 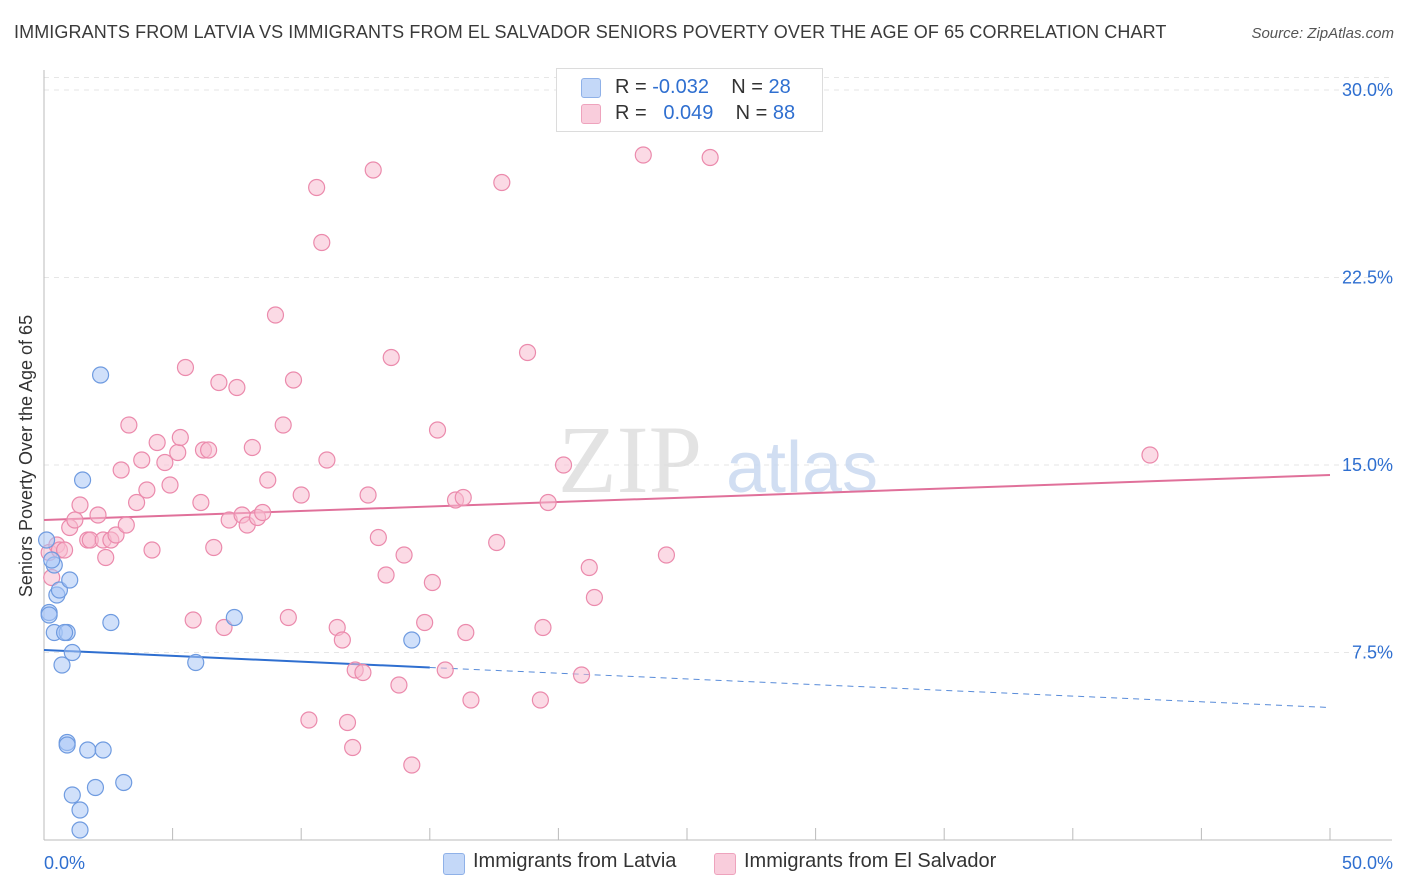 What do you see at coordinates (591, 114) in the screenshot?
I see `el-salvador-swatch` at bounding box center [591, 114].